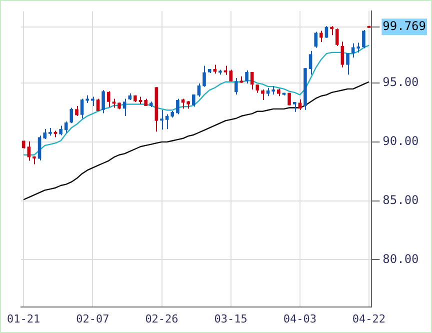 The image size is (432, 333). What do you see at coordinates (93, 319) in the screenshot?
I see `x-tick-label: 02-07` at bounding box center [93, 319].